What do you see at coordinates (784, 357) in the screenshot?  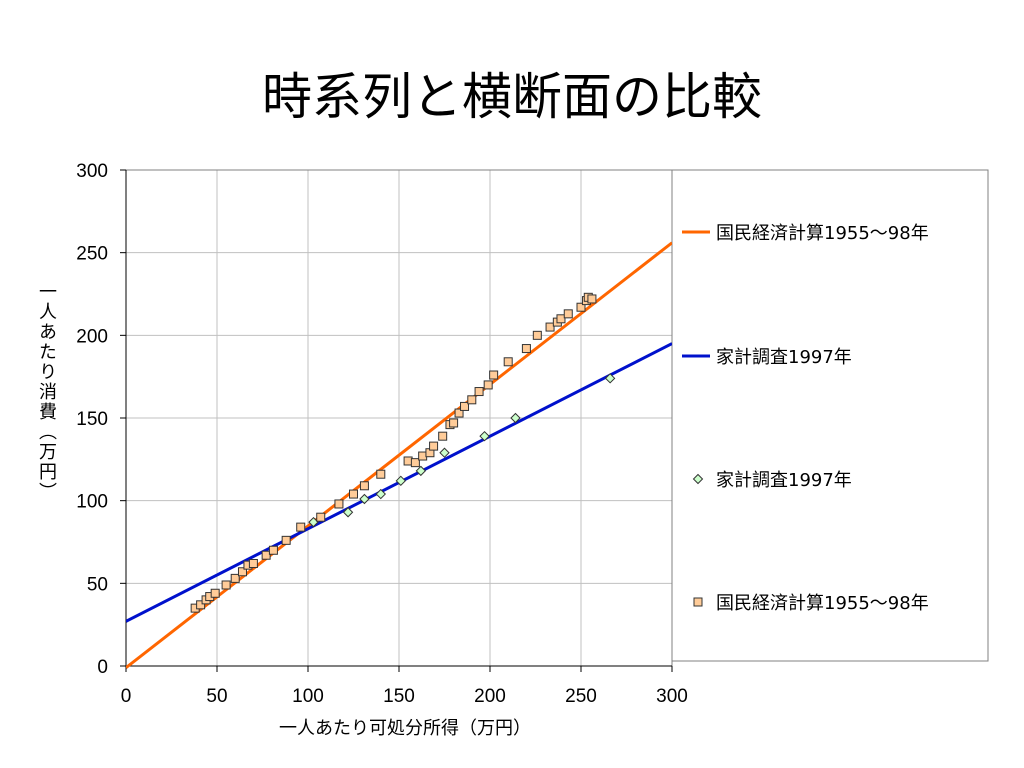 I see `legend-line-household-survey-label: 家計調査1997年` at bounding box center [784, 357].